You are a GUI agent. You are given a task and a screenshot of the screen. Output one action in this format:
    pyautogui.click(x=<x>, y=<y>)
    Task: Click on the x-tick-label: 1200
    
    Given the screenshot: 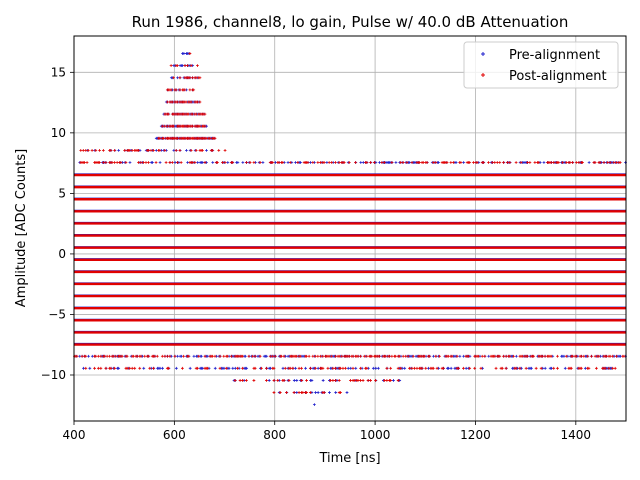 What is the action you would take?
    pyautogui.click(x=475, y=435)
    